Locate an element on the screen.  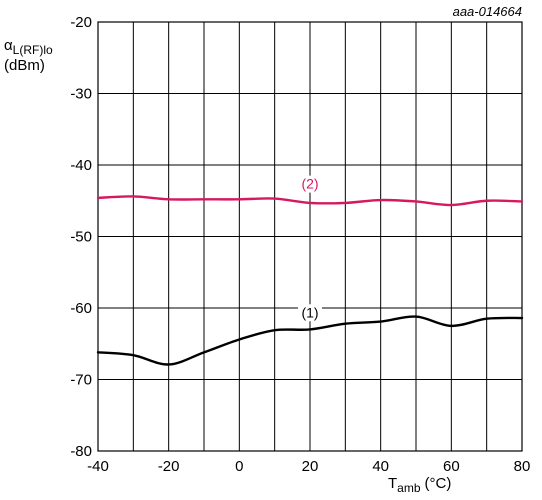
x-tick-label: 20 is located at coordinates (310, 466).